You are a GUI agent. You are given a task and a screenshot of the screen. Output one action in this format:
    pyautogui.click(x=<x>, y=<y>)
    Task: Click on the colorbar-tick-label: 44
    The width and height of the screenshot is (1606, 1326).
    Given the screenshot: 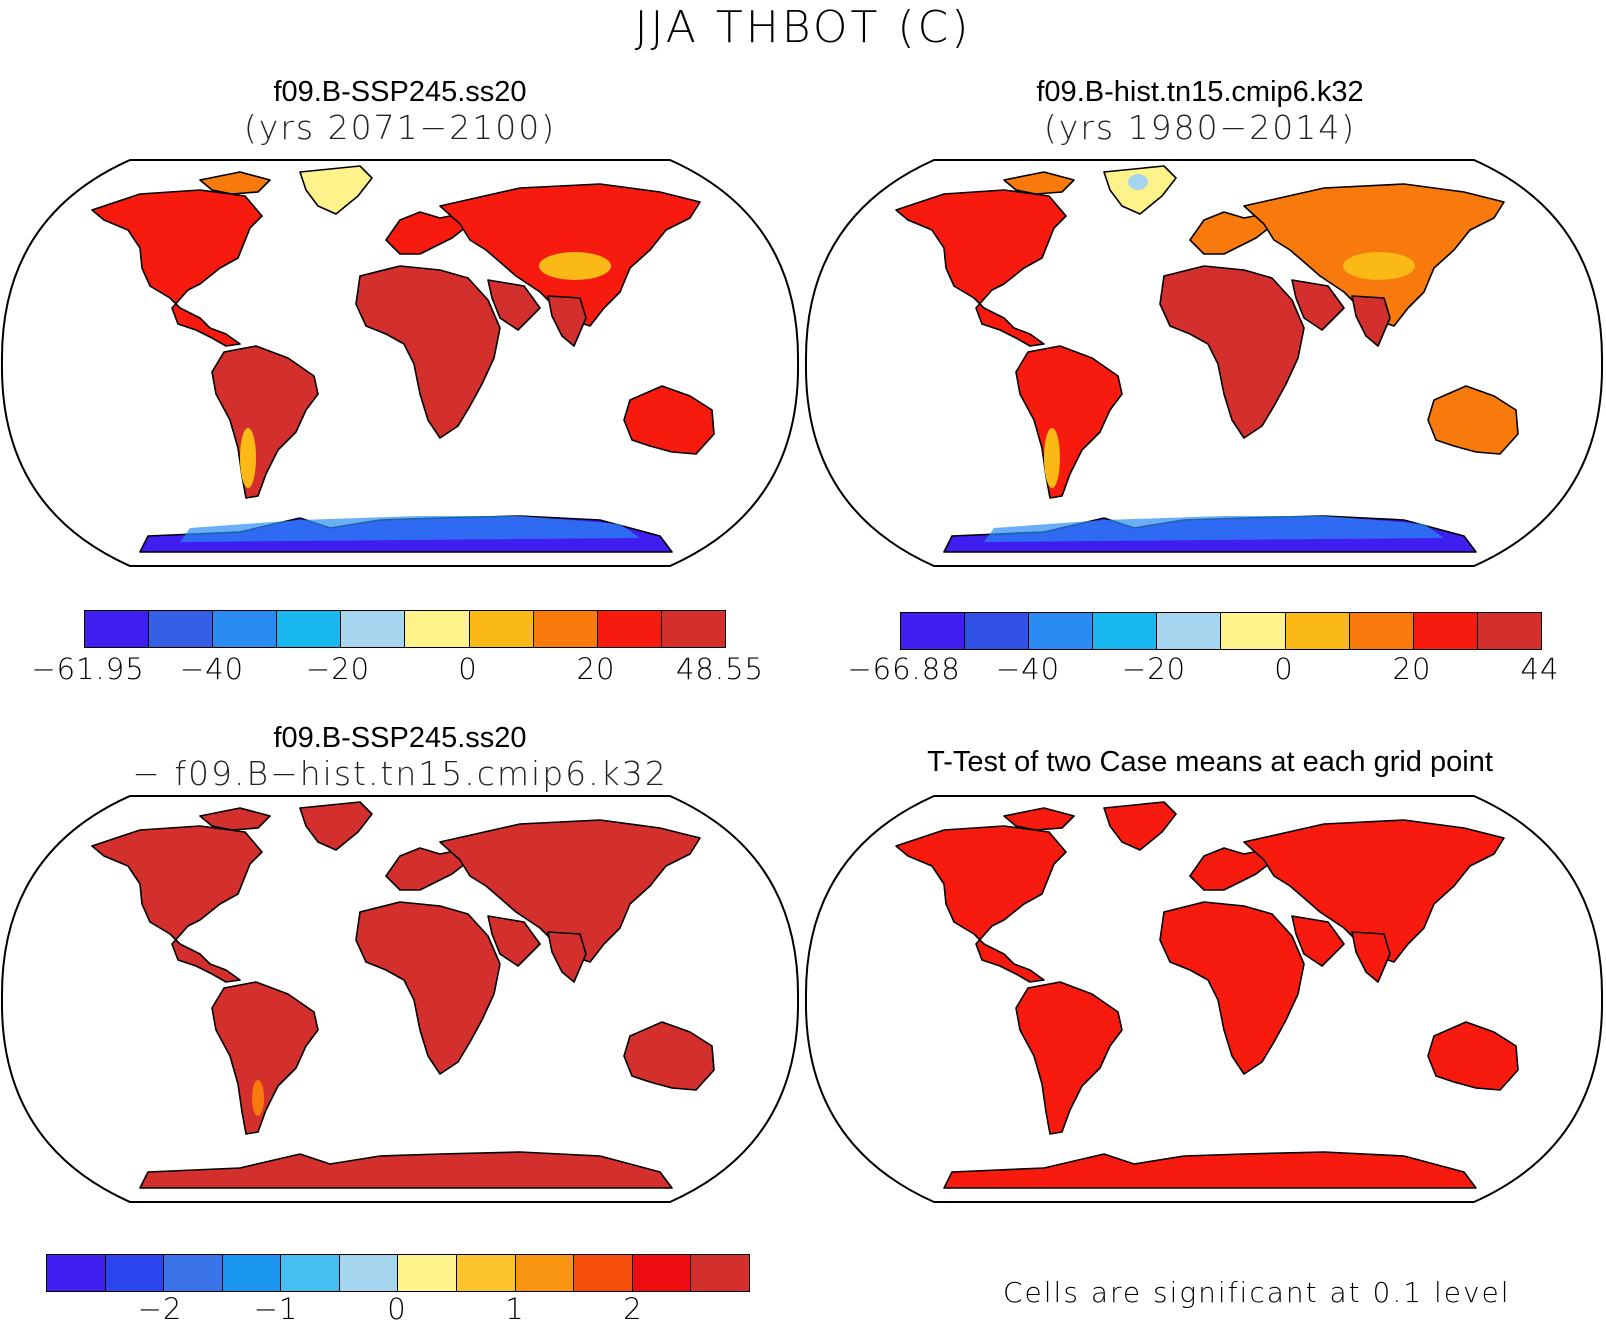 What is the action you would take?
    pyautogui.click(x=1540, y=669)
    